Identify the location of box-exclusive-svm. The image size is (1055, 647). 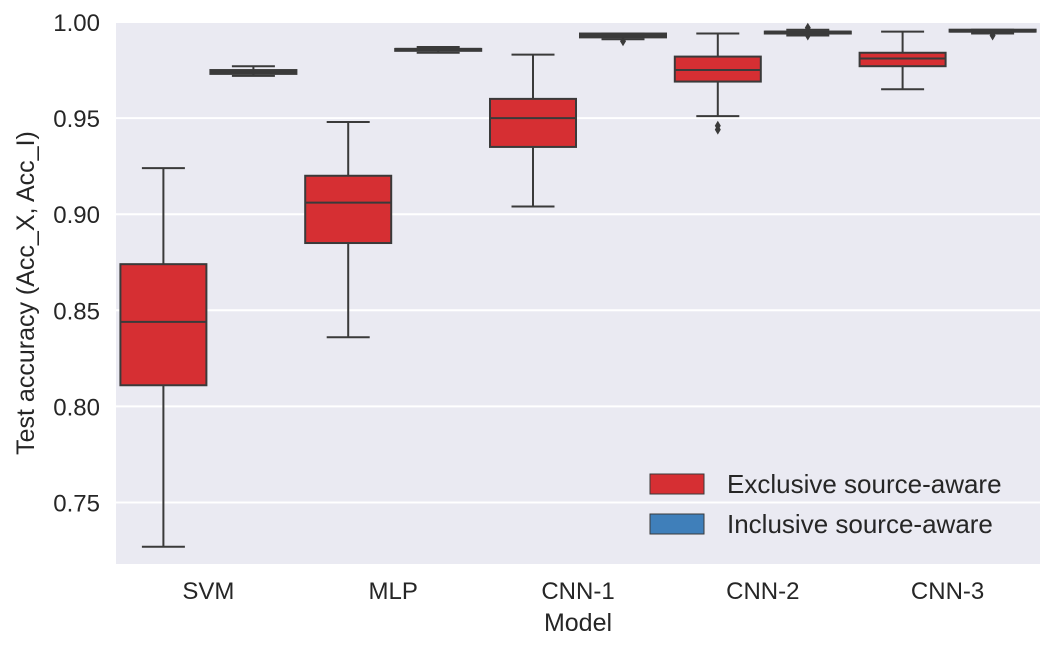
(163, 357).